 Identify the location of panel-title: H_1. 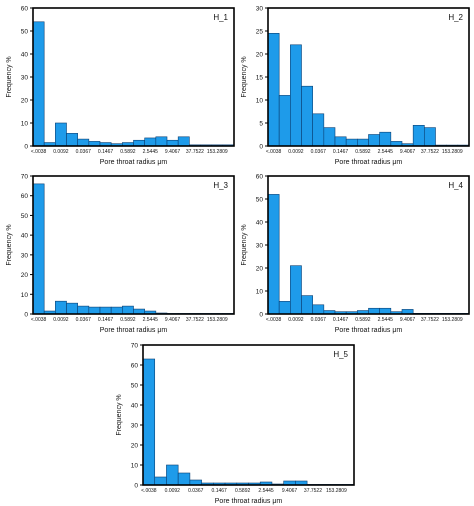
(220, 17).